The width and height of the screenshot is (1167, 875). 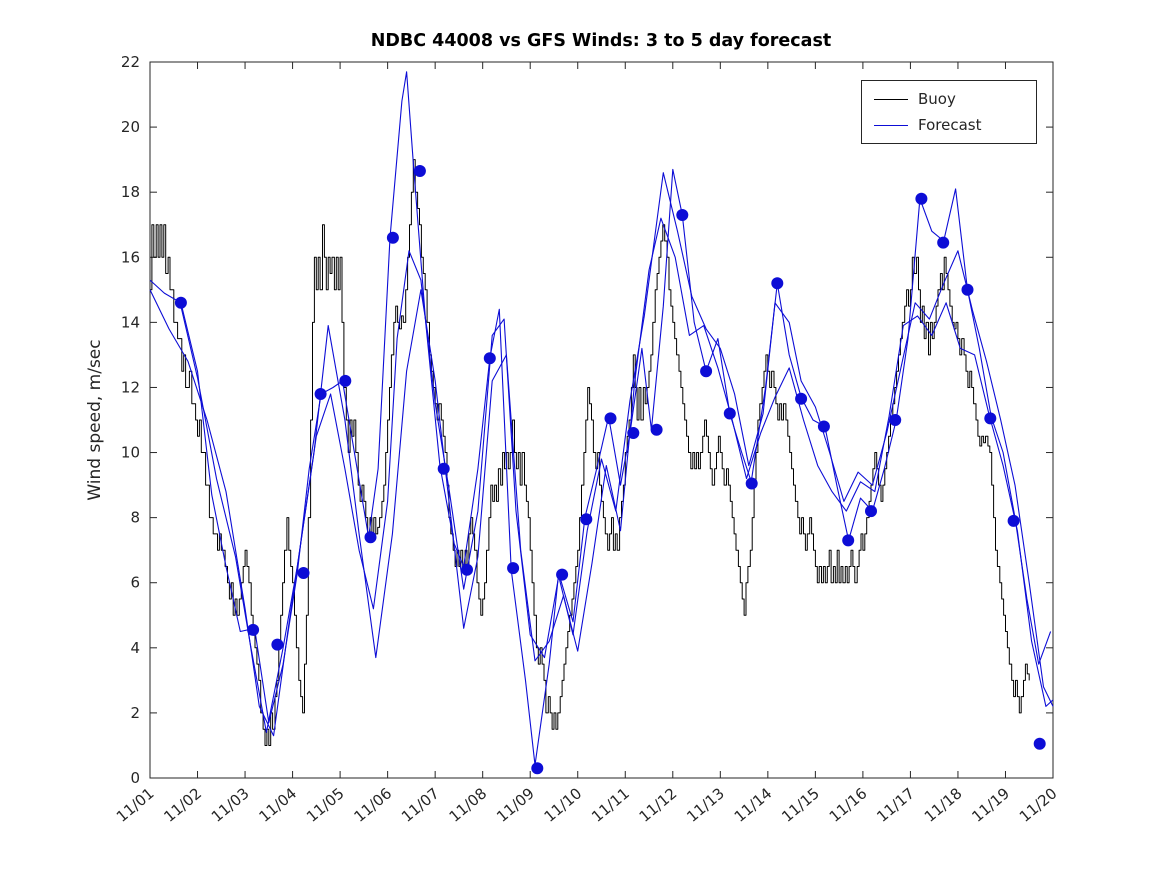 I want to click on x-tick-label: 11/14, so click(x=753, y=805).